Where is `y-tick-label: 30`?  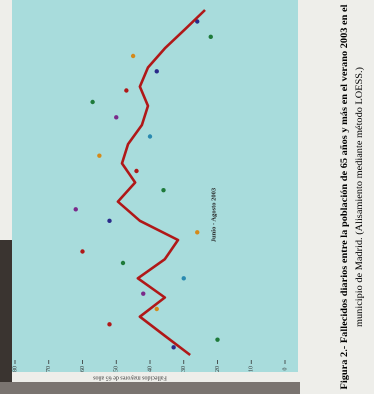 y-tick-label: 30 is located at coordinates (184, 369).